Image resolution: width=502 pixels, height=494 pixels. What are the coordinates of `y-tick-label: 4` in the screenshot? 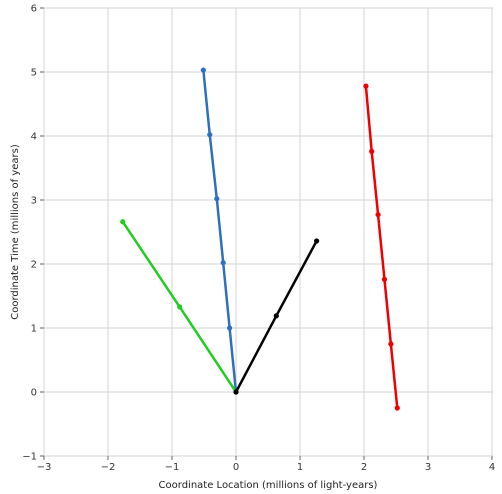 It's located at (34, 137).